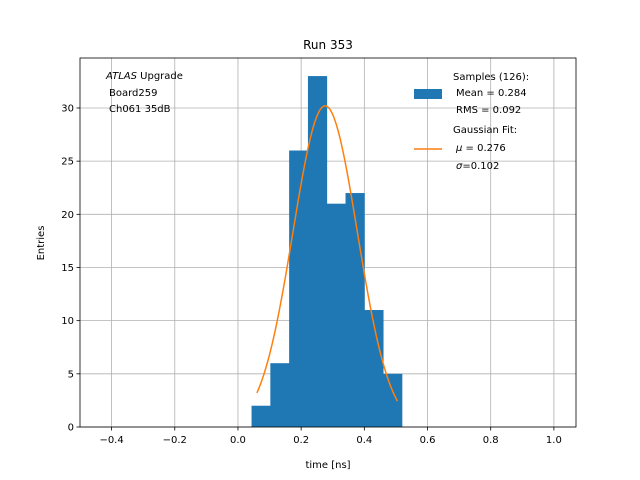  What do you see at coordinates (140, 109) in the screenshot?
I see `annotation-line-3: Ch061 35dB` at bounding box center [140, 109].